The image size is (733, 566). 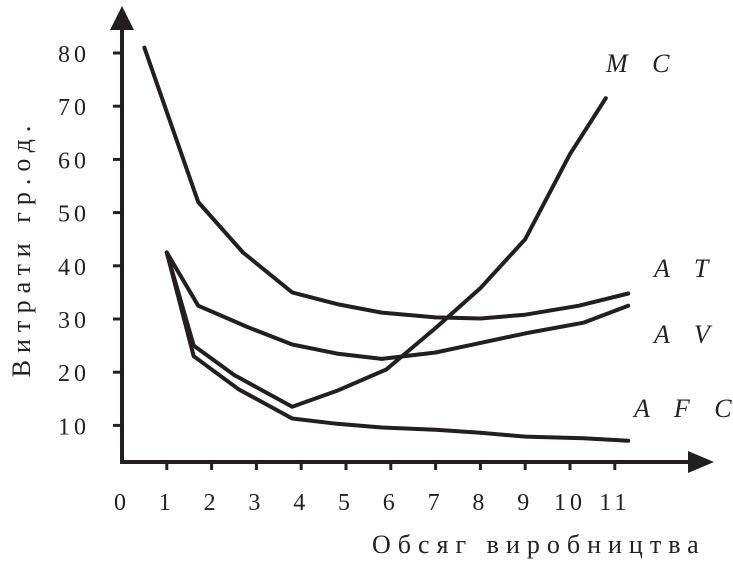 What do you see at coordinates (74, 321) in the screenshot?
I see `y-tick-label: 30` at bounding box center [74, 321].